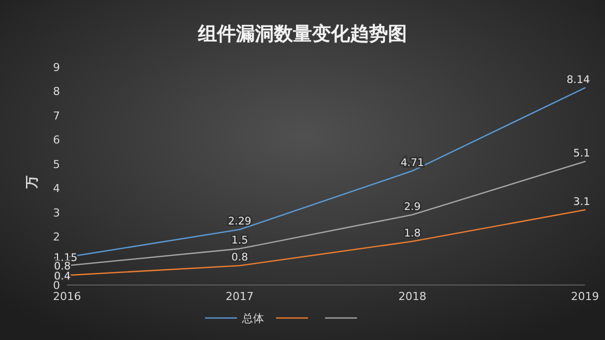 The width and height of the screenshot is (605, 340). What do you see at coordinates (56, 189) in the screenshot?
I see `y-tick-label: 4` at bounding box center [56, 189].